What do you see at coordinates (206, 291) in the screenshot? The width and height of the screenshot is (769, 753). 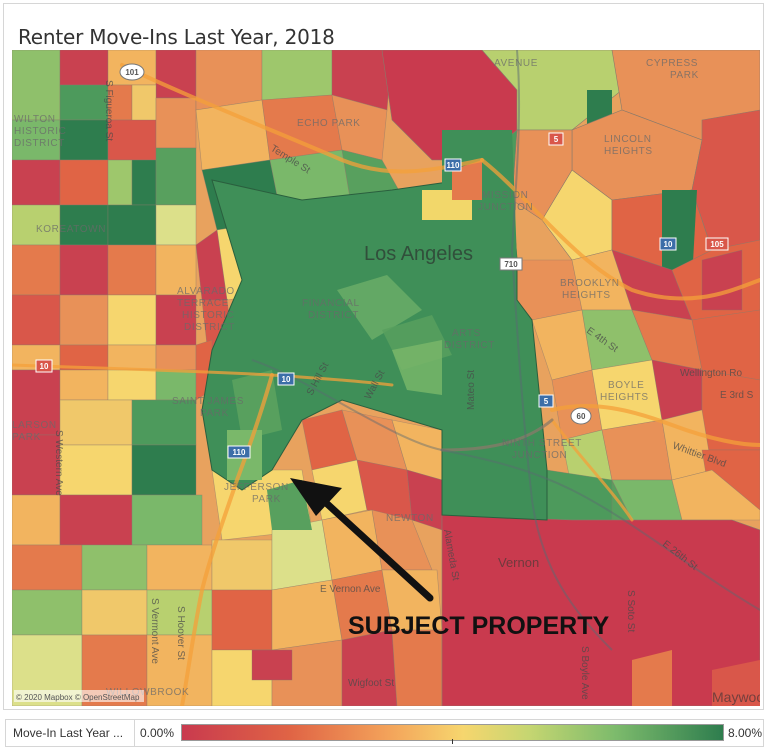 I see `label-alvarado-1: ALVARADO` at bounding box center [206, 291].